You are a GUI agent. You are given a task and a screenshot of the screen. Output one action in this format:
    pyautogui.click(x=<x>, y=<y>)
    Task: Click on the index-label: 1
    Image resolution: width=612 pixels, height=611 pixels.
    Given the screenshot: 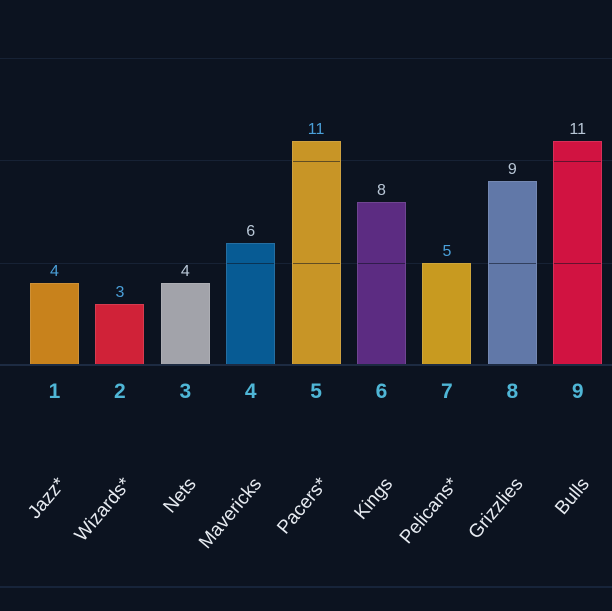 What is the action you would take?
    pyautogui.click(x=54, y=391)
    